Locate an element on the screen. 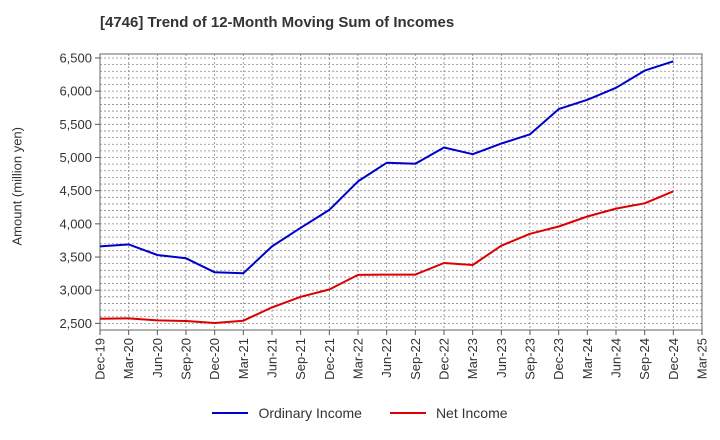 This screenshot has width=720, height=440. x-tick-label: Sep-22 is located at coordinates (415, 359).